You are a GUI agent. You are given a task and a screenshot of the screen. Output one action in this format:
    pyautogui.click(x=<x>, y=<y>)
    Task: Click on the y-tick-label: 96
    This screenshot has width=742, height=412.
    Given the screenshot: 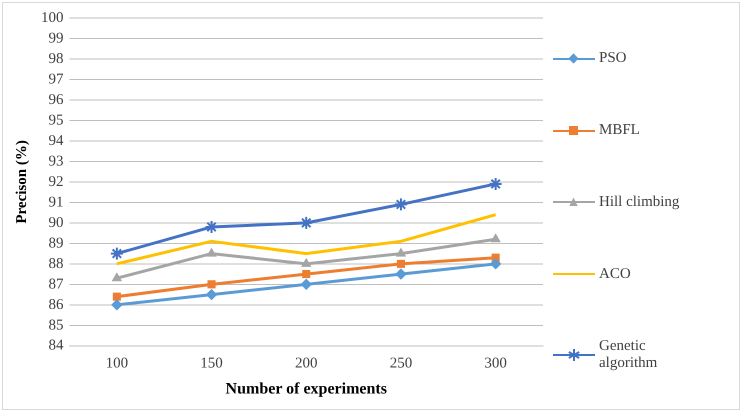 What is the action you would take?
    pyautogui.click(x=56, y=100)
    